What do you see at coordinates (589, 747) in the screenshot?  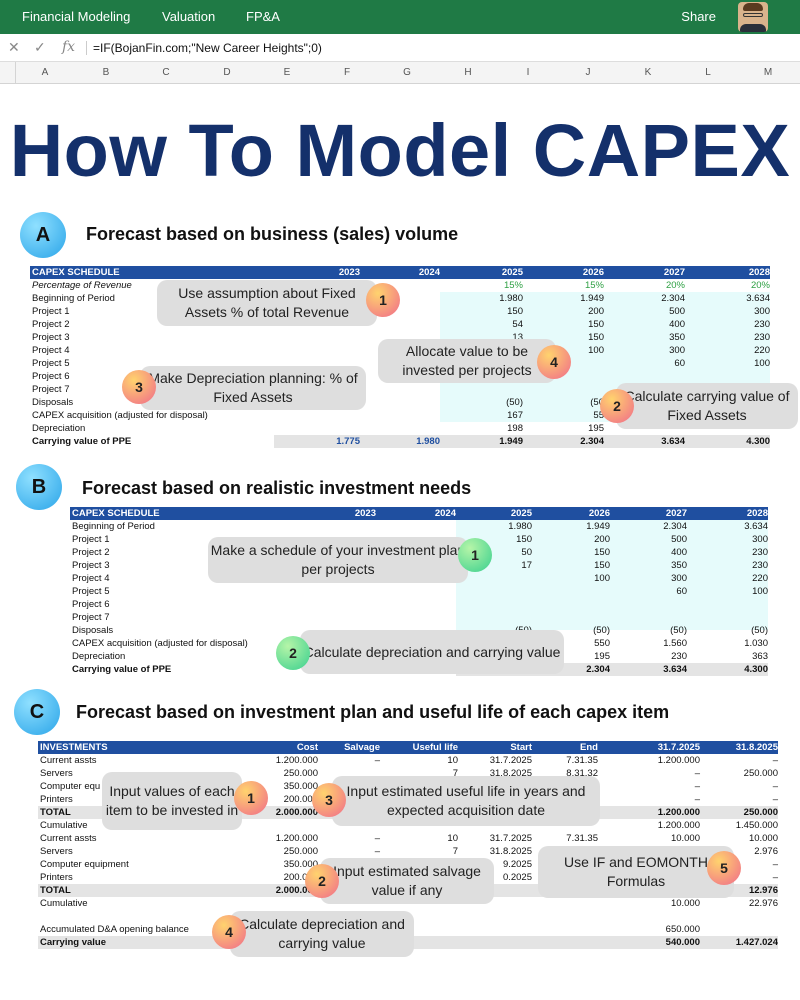 I see `table-header-cell: End` at bounding box center [589, 747].